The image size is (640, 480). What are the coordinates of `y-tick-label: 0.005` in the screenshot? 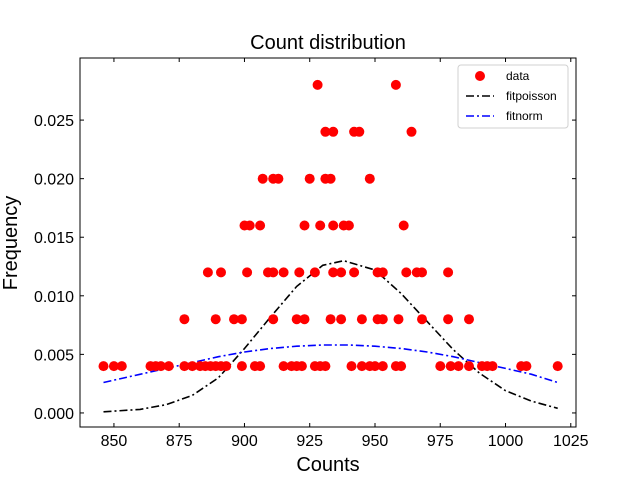 It's located at (54, 355).